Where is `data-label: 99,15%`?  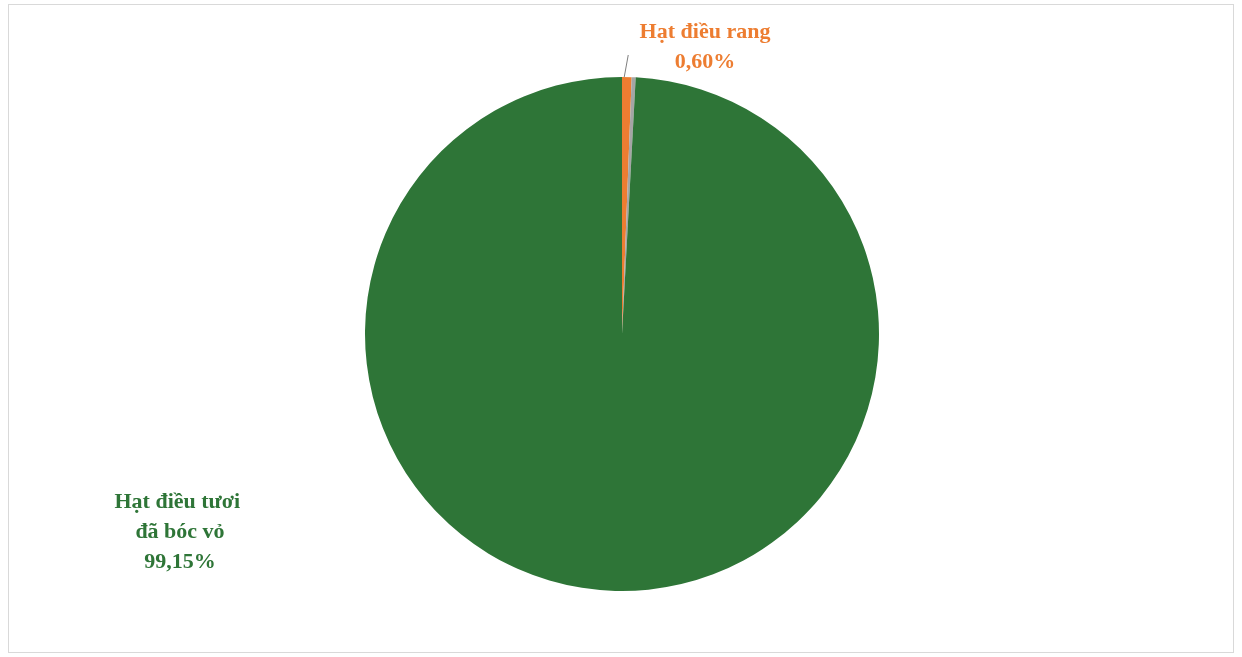
data-label: 99,15% is located at coordinates (180, 560).